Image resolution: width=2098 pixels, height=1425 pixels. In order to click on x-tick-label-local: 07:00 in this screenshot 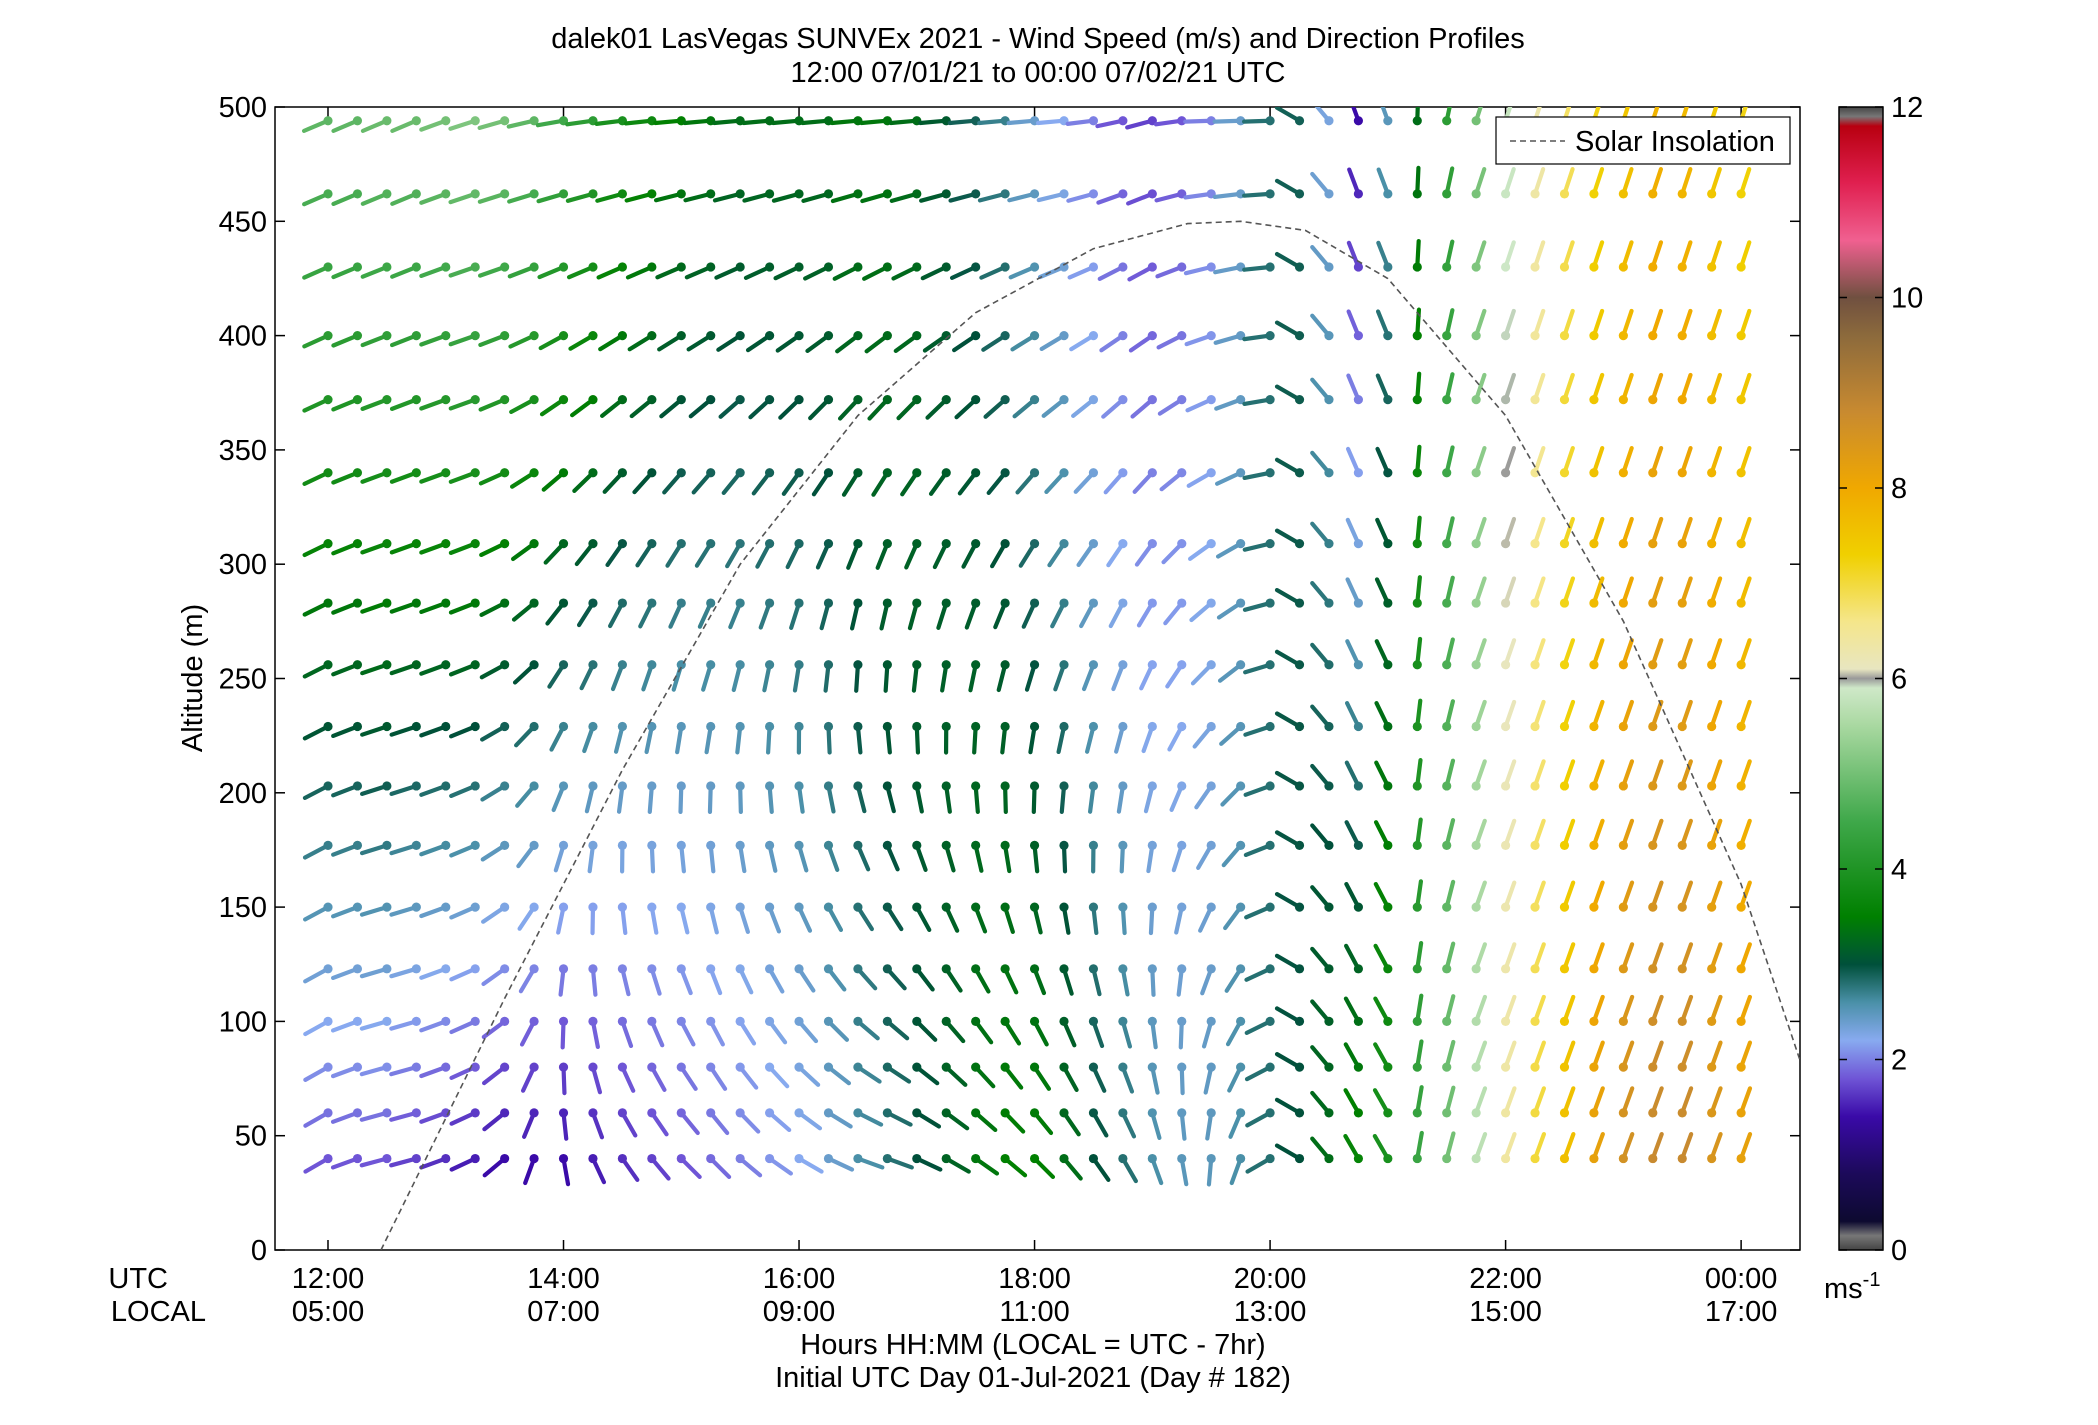, I will do `click(563, 1312)`.